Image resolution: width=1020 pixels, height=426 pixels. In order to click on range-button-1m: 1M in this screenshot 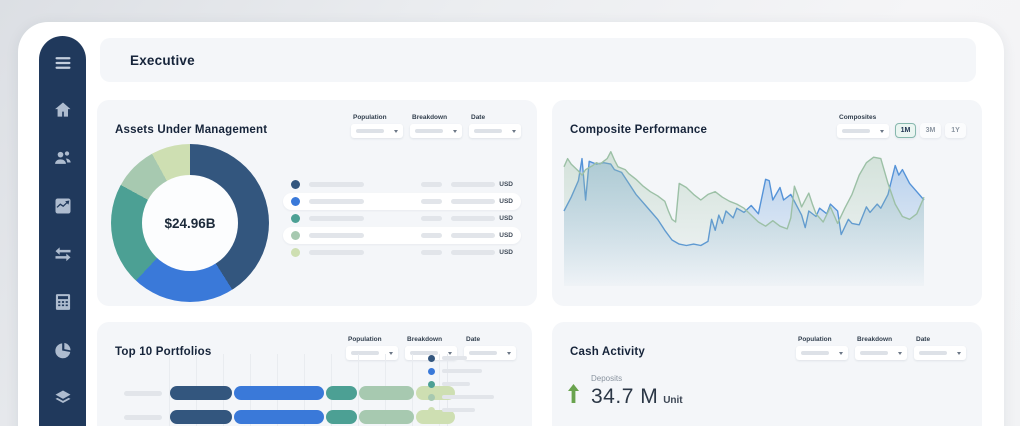, I will do `click(905, 130)`.